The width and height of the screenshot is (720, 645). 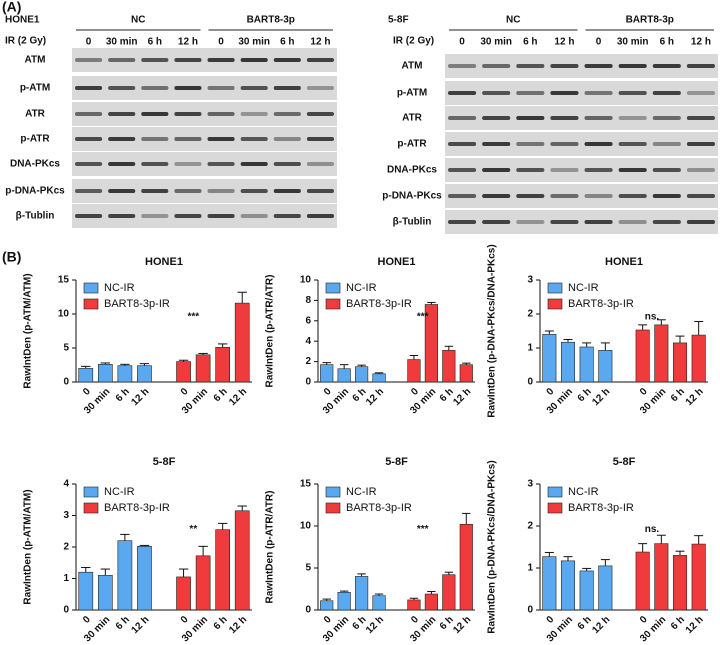 What do you see at coordinates (308, 341) in the screenshot?
I see `y-tick-label: 4` at bounding box center [308, 341].